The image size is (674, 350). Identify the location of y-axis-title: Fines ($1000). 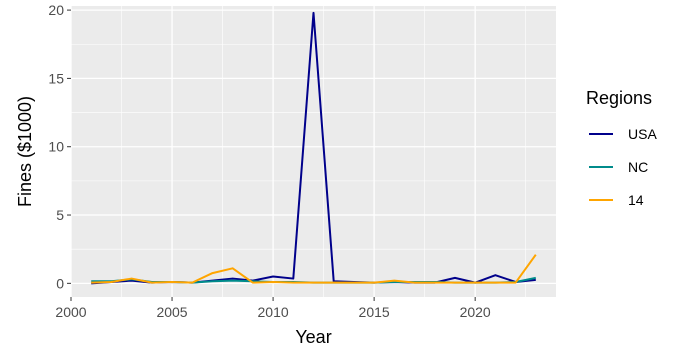
(25, 151).